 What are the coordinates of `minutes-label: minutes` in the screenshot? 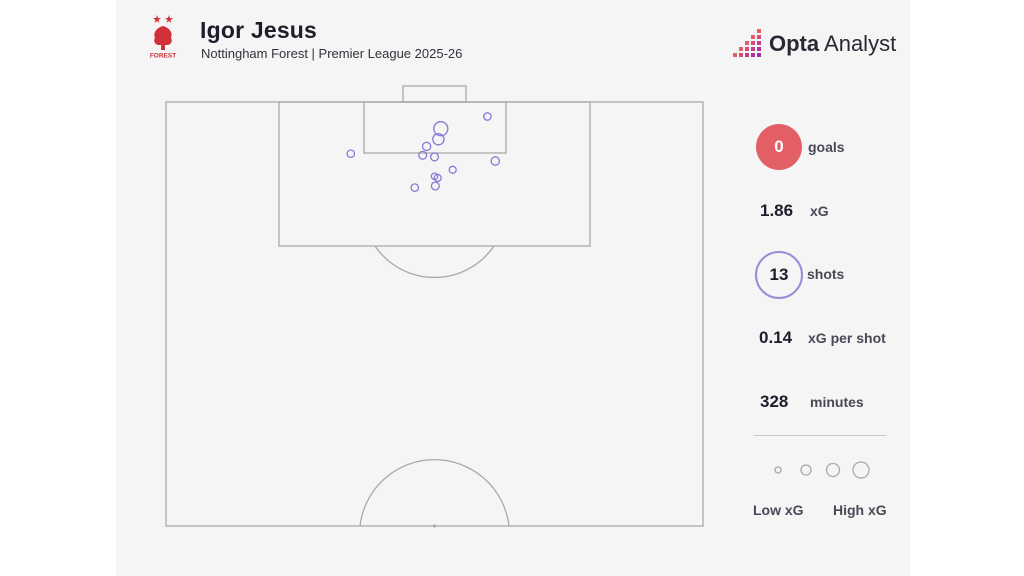 It's located at (837, 402).